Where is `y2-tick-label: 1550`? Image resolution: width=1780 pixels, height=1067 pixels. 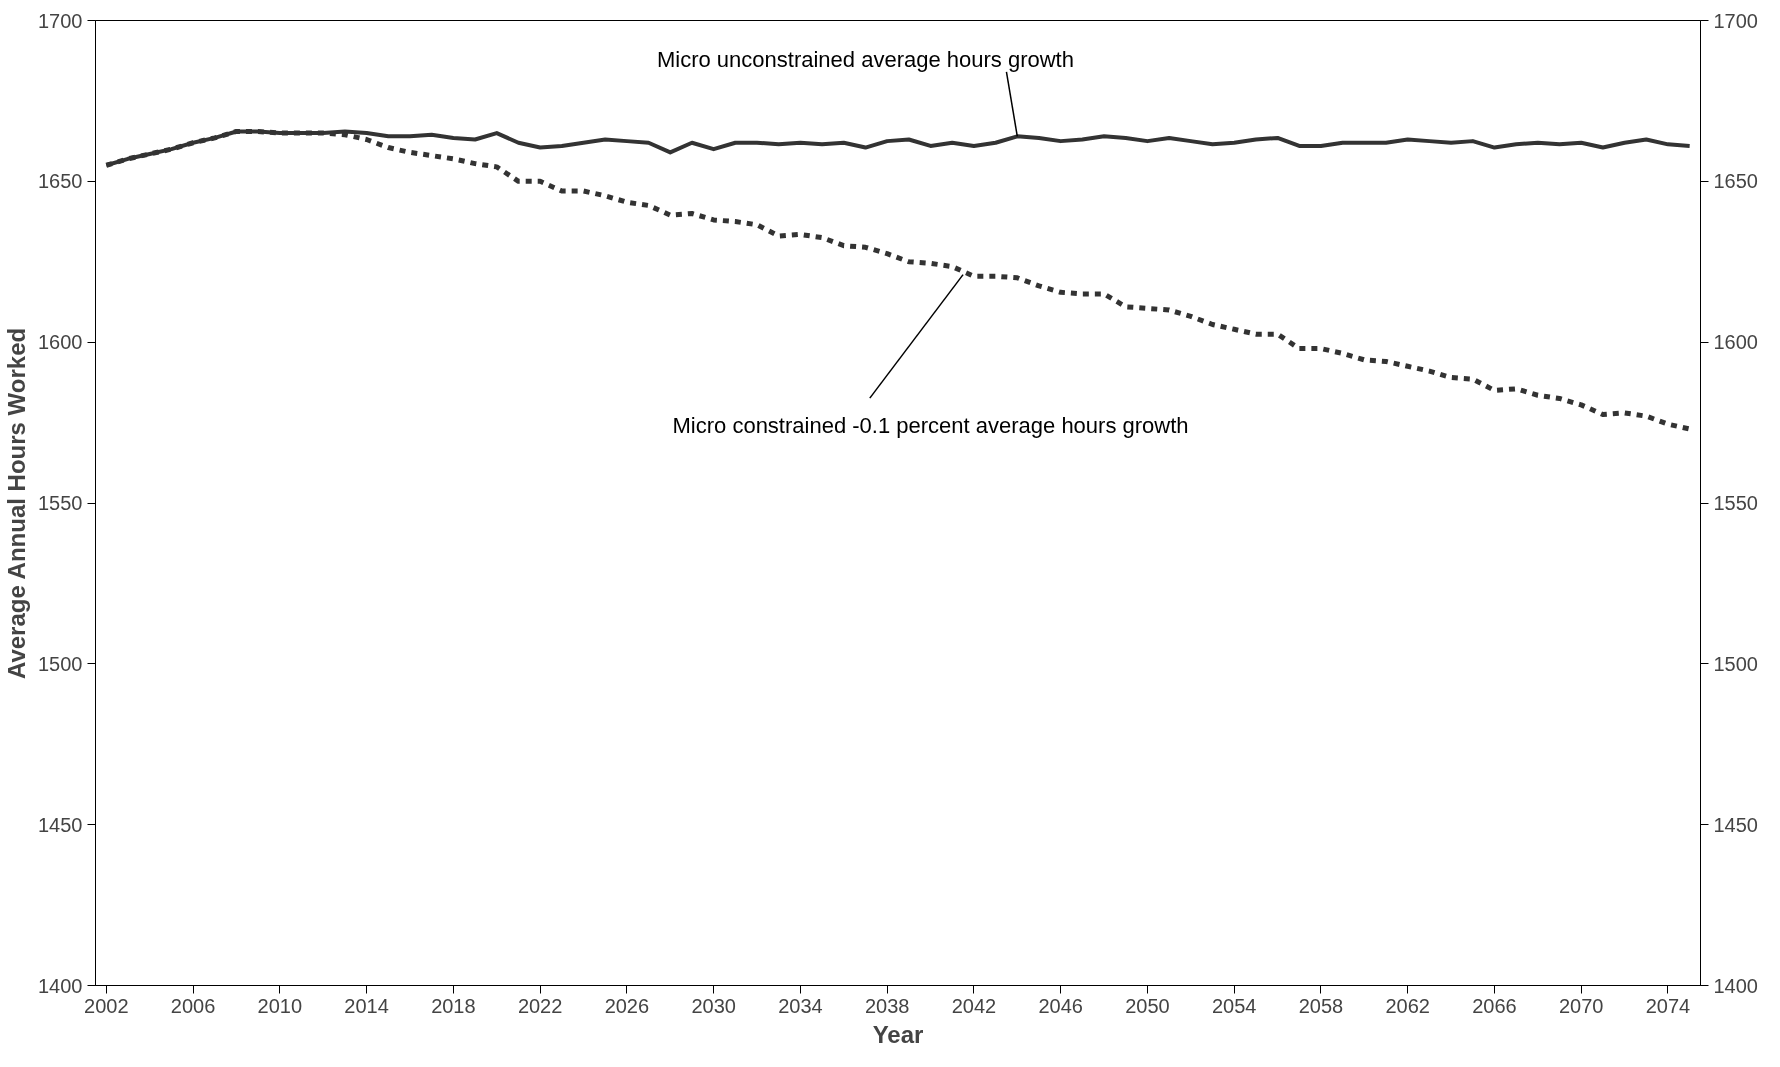
y2-tick-label: 1550 is located at coordinates (1735, 503).